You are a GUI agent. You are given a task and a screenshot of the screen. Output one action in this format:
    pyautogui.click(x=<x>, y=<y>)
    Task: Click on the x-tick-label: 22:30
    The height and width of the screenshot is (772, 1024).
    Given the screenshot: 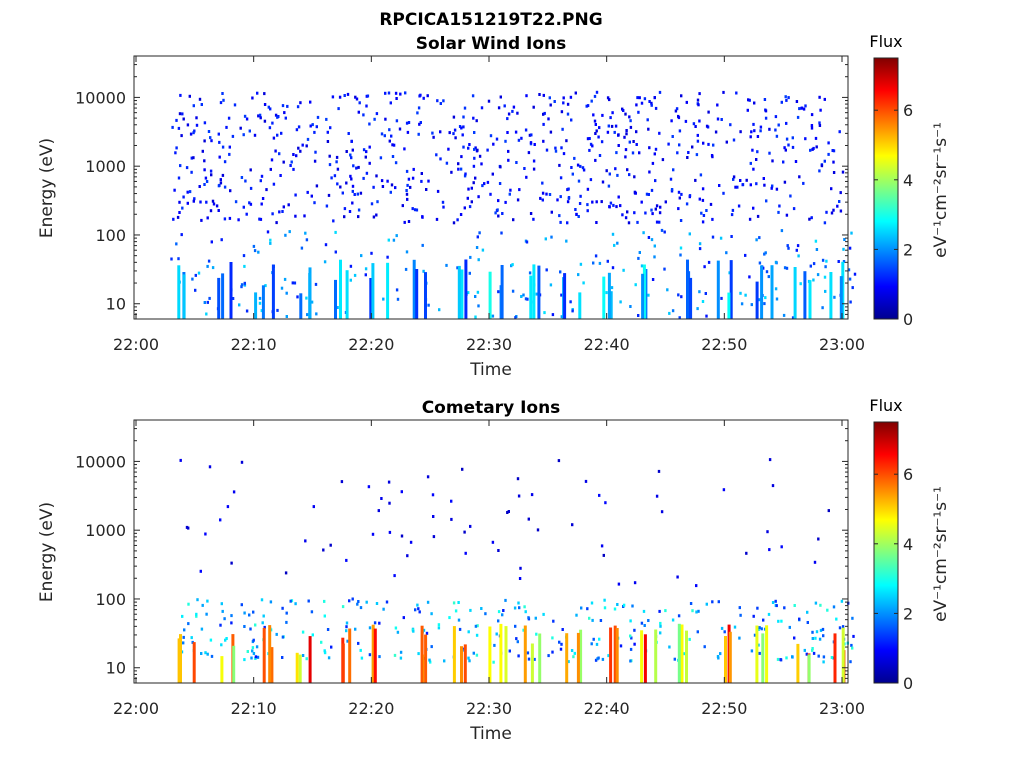 What is the action you would take?
    pyautogui.click(x=489, y=708)
    